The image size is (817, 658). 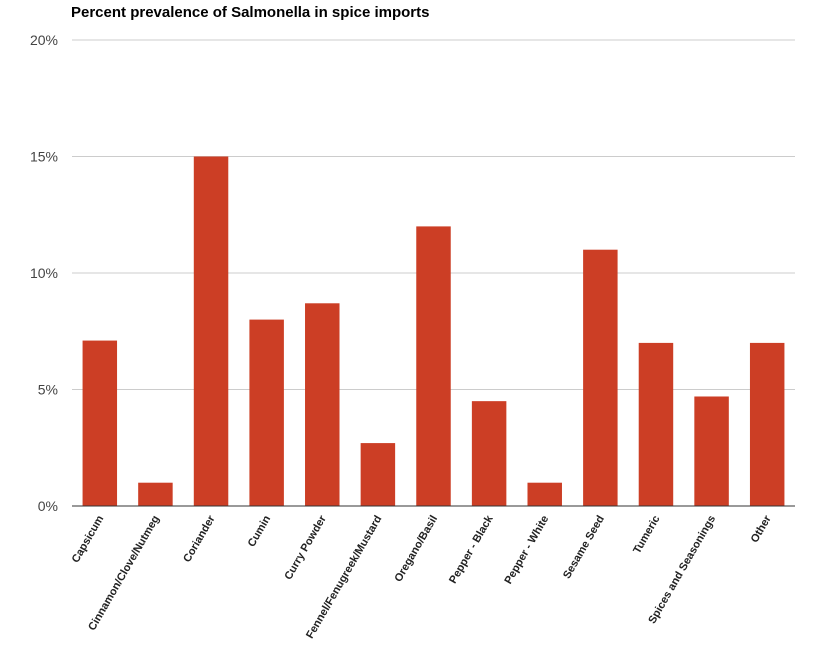 What do you see at coordinates (305, 547) in the screenshot?
I see `x-tick-label: Curry Powder` at bounding box center [305, 547].